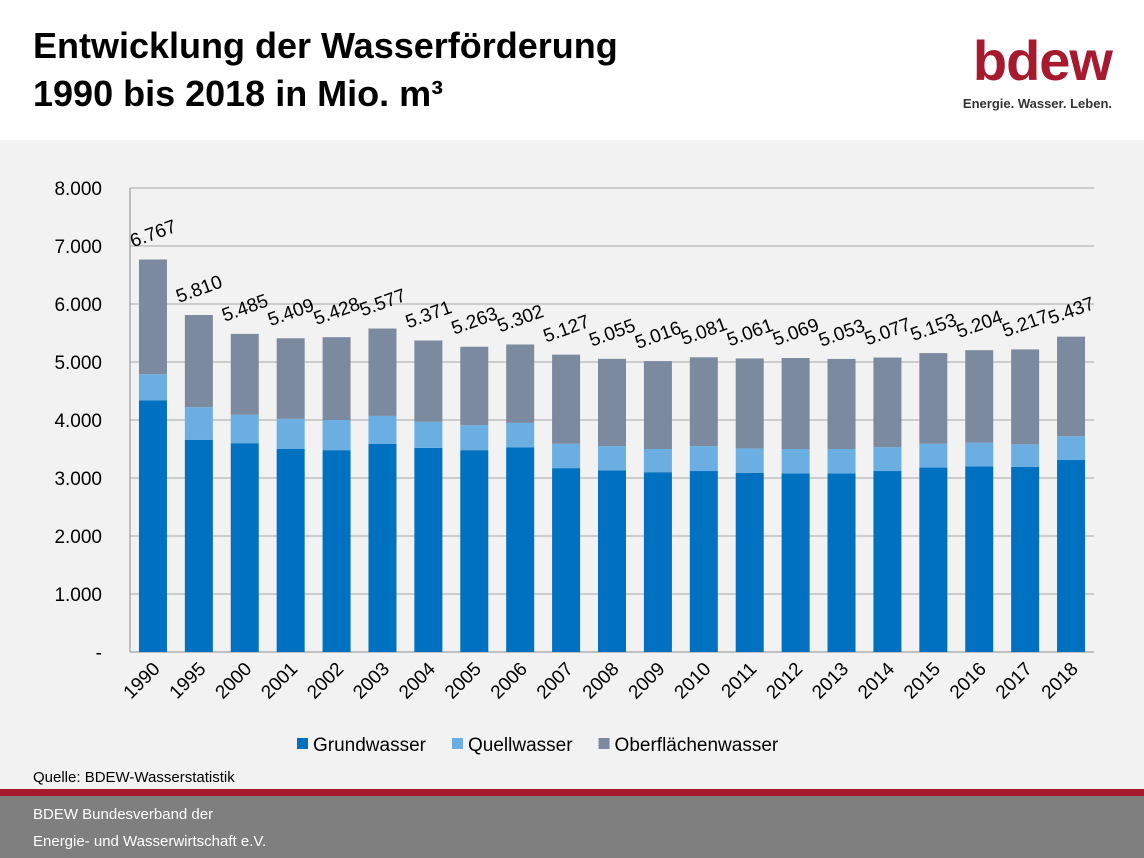 This screenshot has width=1144, height=858. What do you see at coordinates (520, 745) in the screenshot?
I see `legend-label: Quellwasser` at bounding box center [520, 745].